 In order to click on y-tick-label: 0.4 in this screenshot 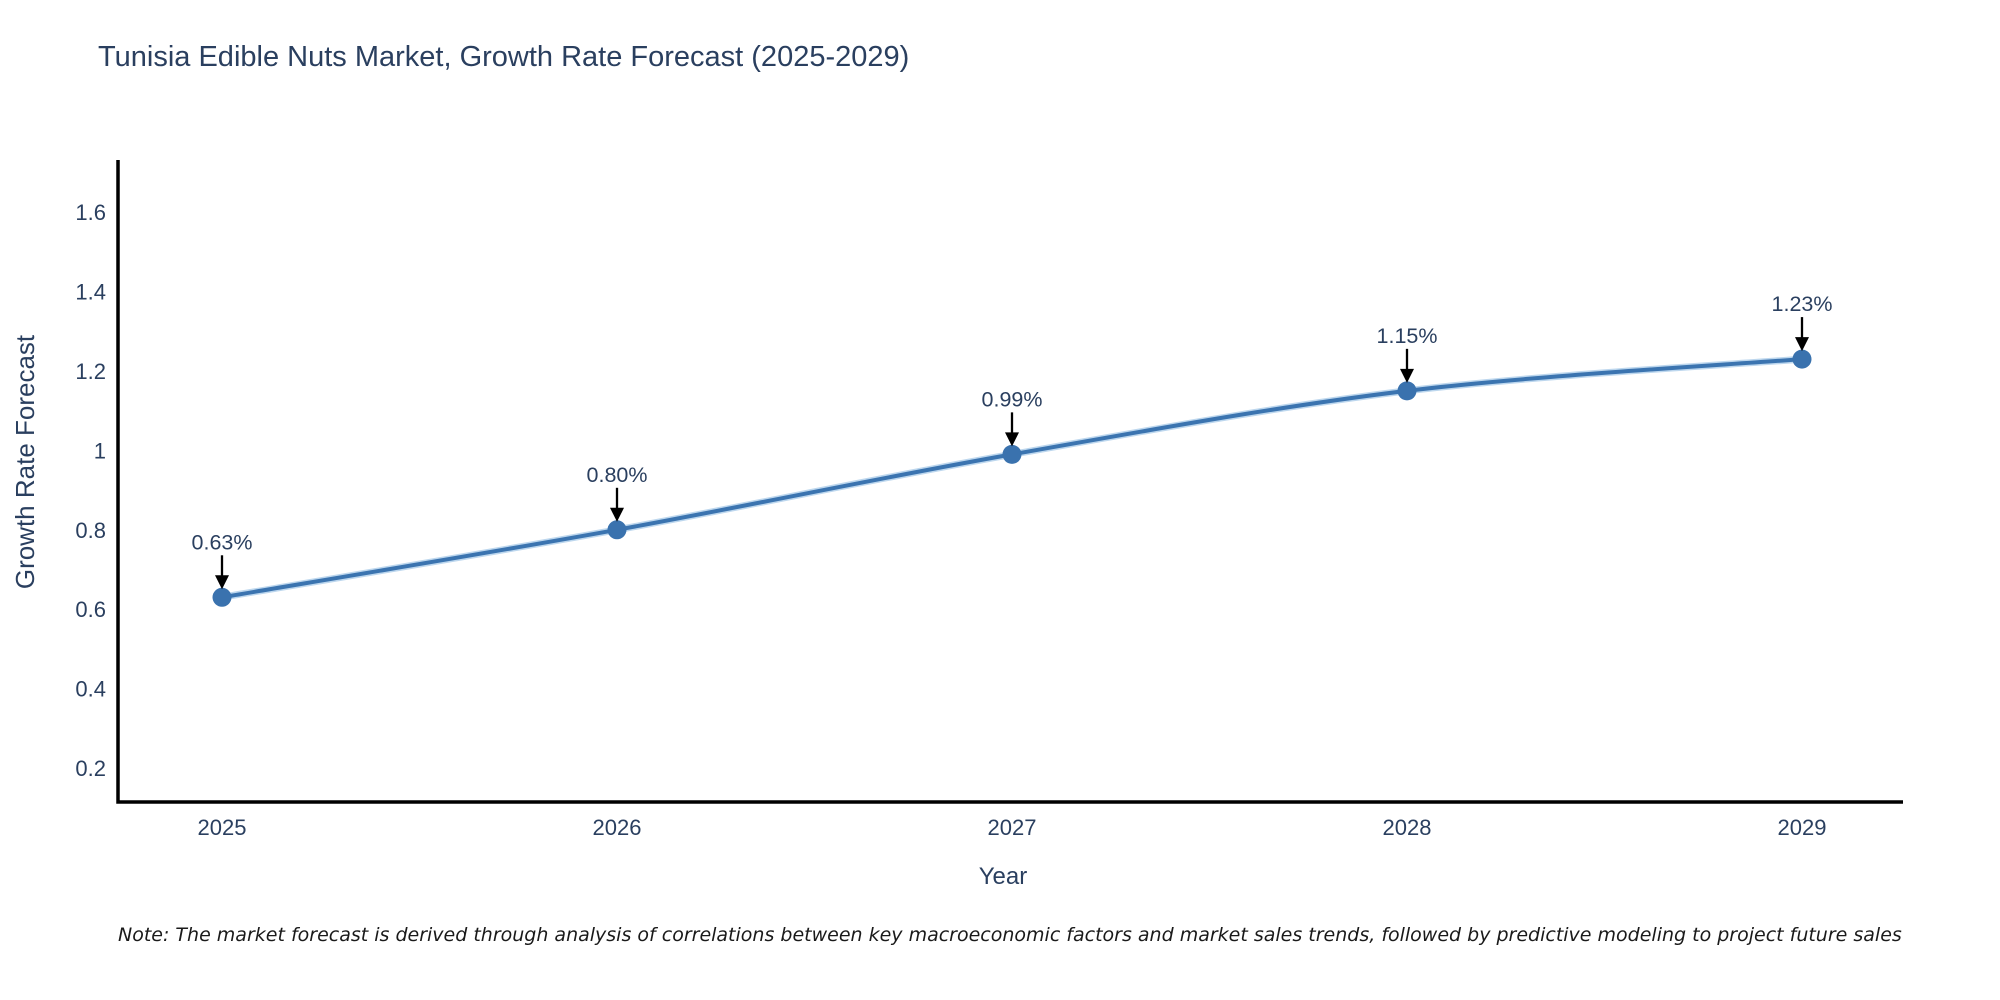, I will do `click(90, 689)`.